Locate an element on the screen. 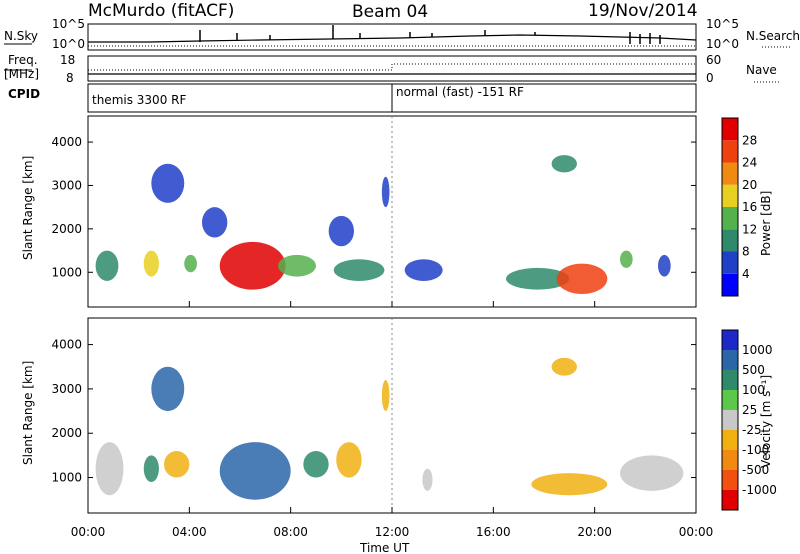 This screenshot has width=800, height=554. cpid-label: CPID is located at coordinates (24, 94).